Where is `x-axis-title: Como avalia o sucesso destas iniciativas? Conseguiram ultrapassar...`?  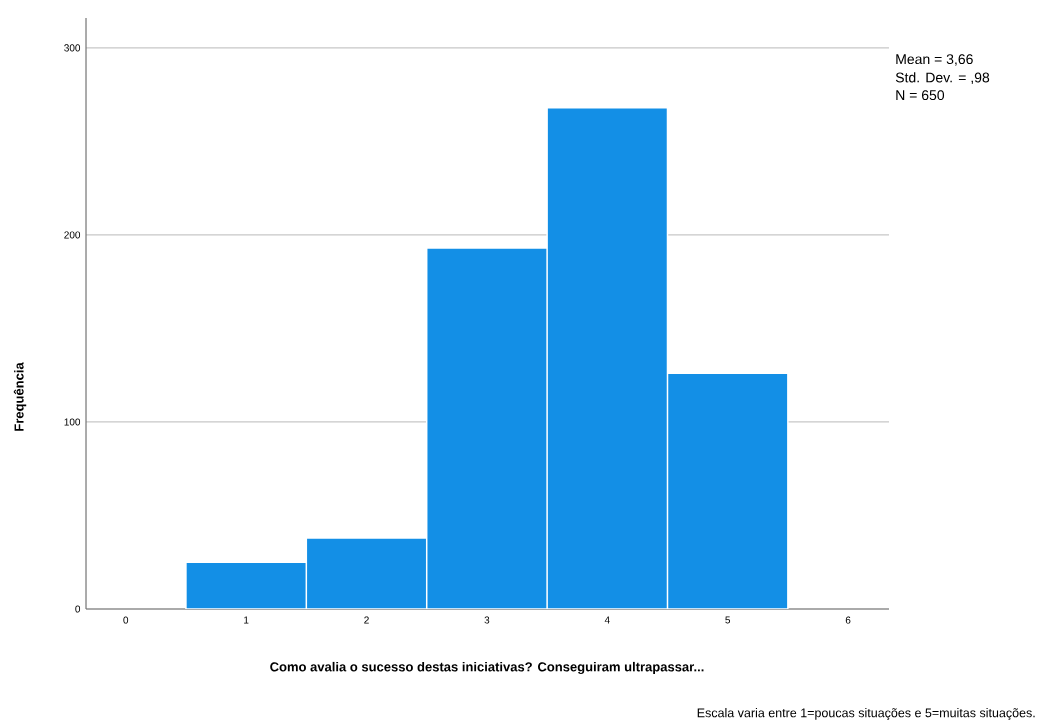
x-axis-title: Como avalia o sucesso destas iniciativas? Conseguiram ultrapassar... is located at coordinates (487, 668).